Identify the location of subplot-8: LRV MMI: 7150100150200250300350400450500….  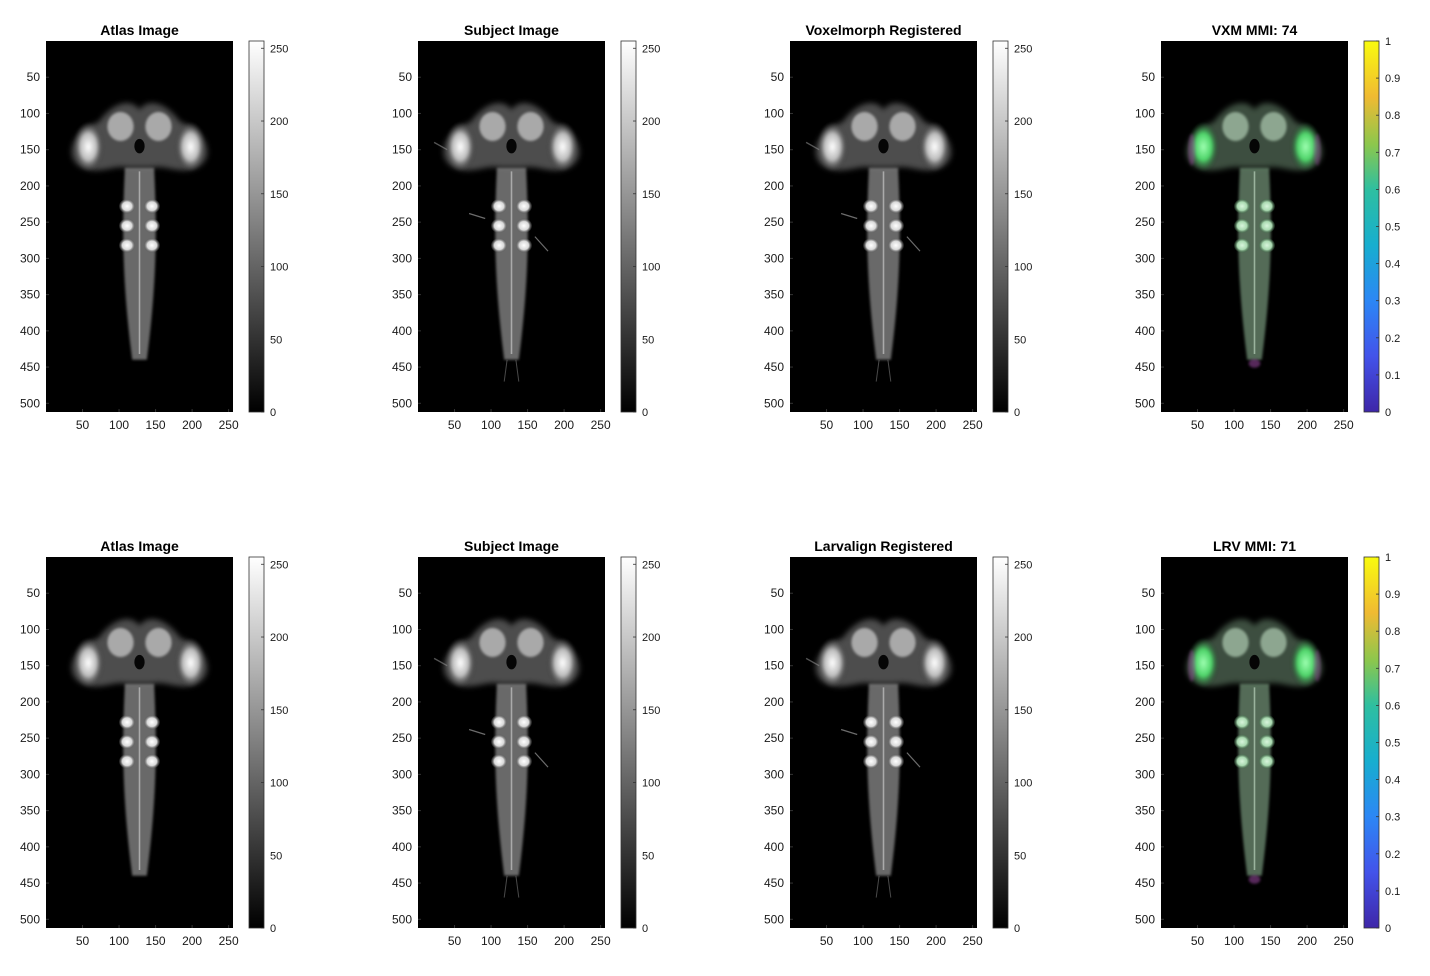
(1267, 743).